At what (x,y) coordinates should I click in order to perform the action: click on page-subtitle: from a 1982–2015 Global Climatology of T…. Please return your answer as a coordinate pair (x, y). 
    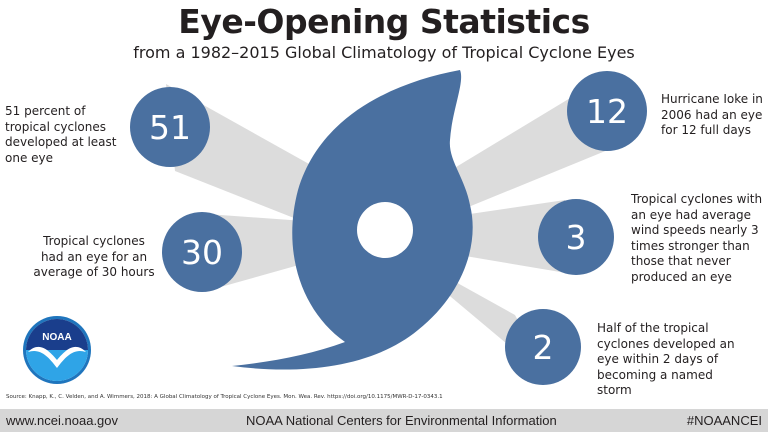
    Looking at the image, I should click on (384, 52).